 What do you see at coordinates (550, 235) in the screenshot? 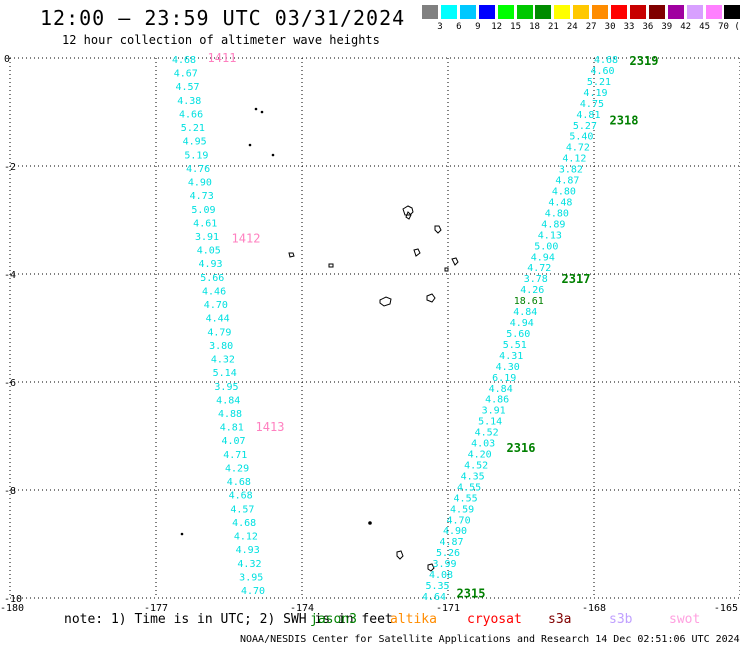
I see `wave-height-value: 4.13` at bounding box center [550, 235].